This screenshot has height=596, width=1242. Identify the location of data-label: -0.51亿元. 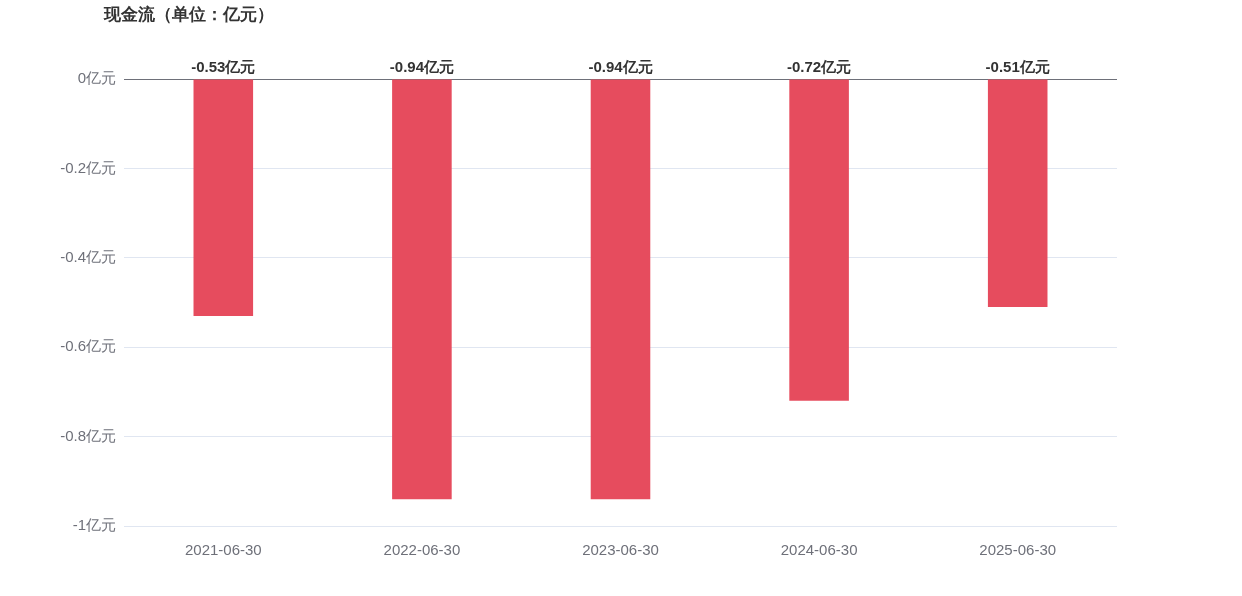
(1017, 67).